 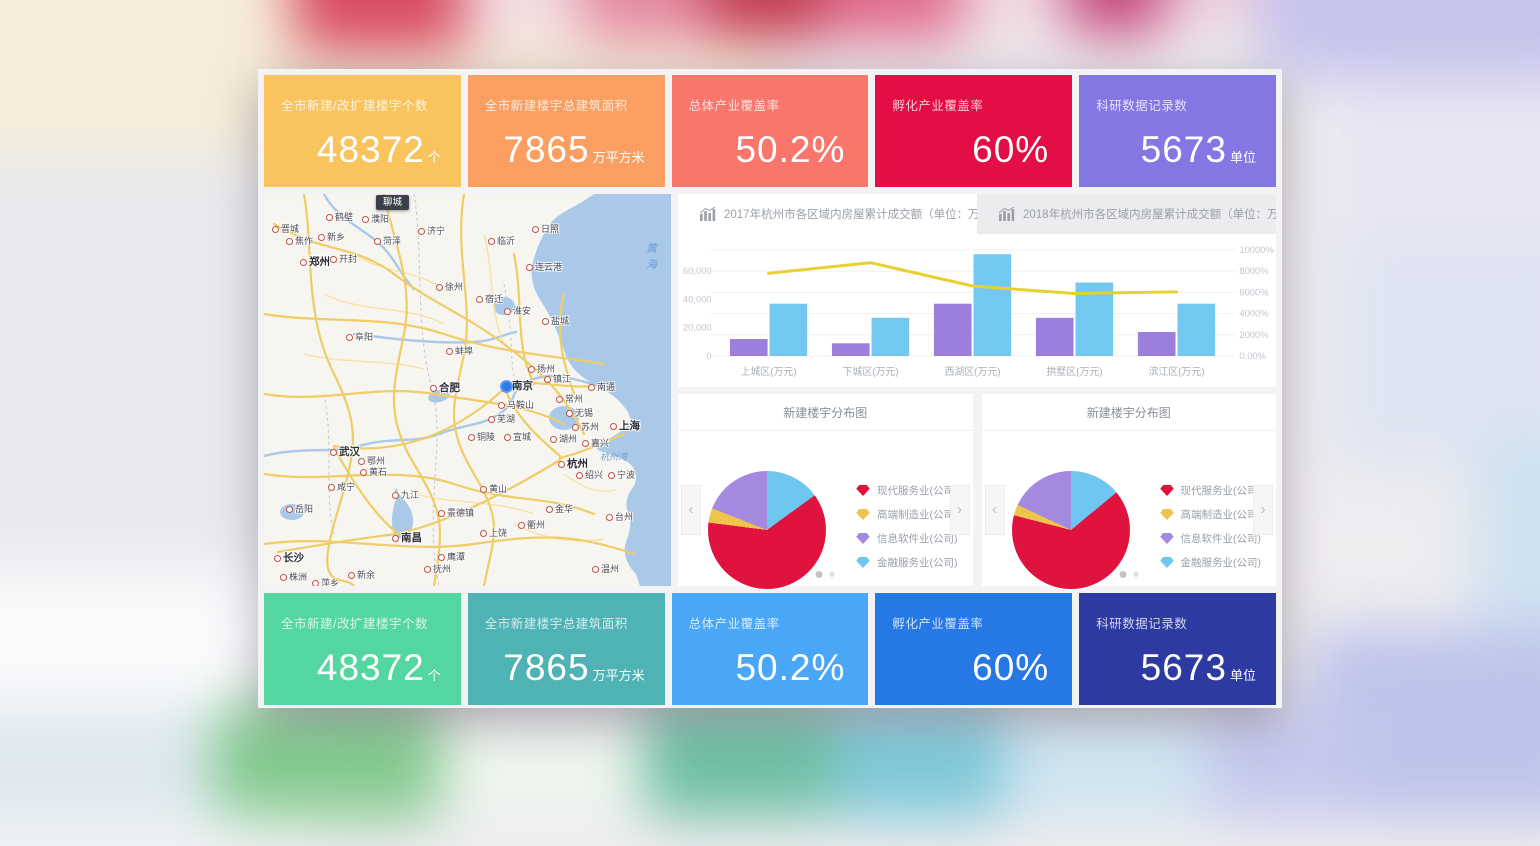 What do you see at coordinates (1252, 356) in the screenshot?
I see `svg-text: 0.00%` at bounding box center [1252, 356].